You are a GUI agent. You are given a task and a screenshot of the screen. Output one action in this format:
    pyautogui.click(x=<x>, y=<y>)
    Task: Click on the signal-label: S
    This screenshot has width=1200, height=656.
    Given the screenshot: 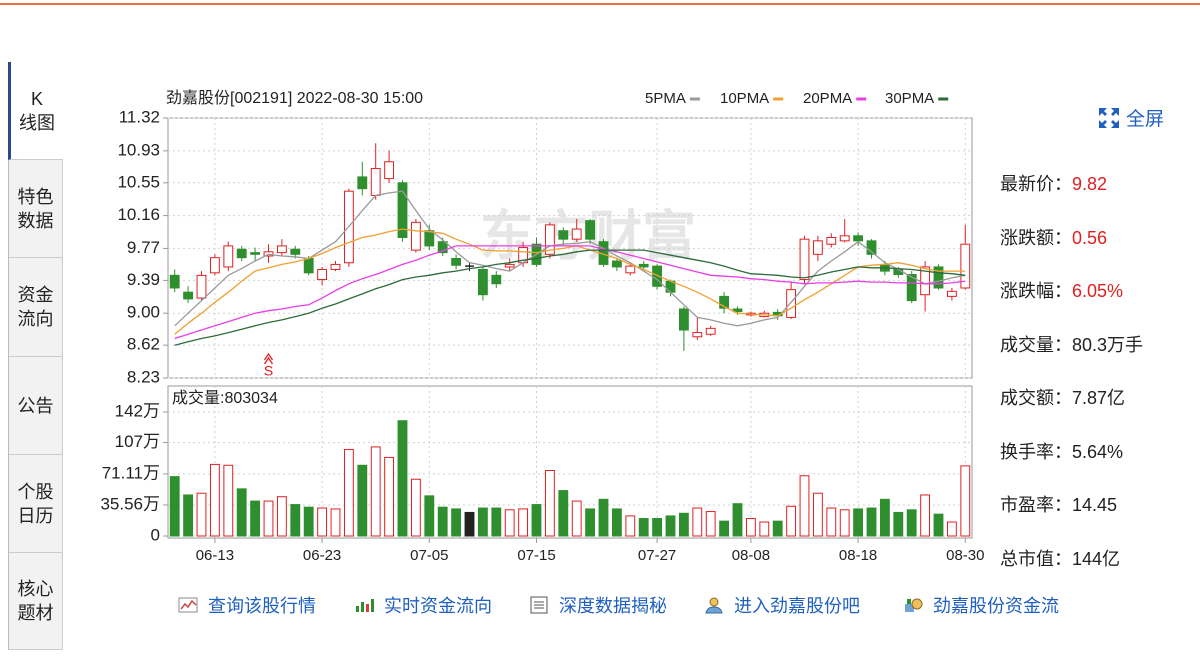 What is the action you would take?
    pyautogui.click(x=268, y=371)
    